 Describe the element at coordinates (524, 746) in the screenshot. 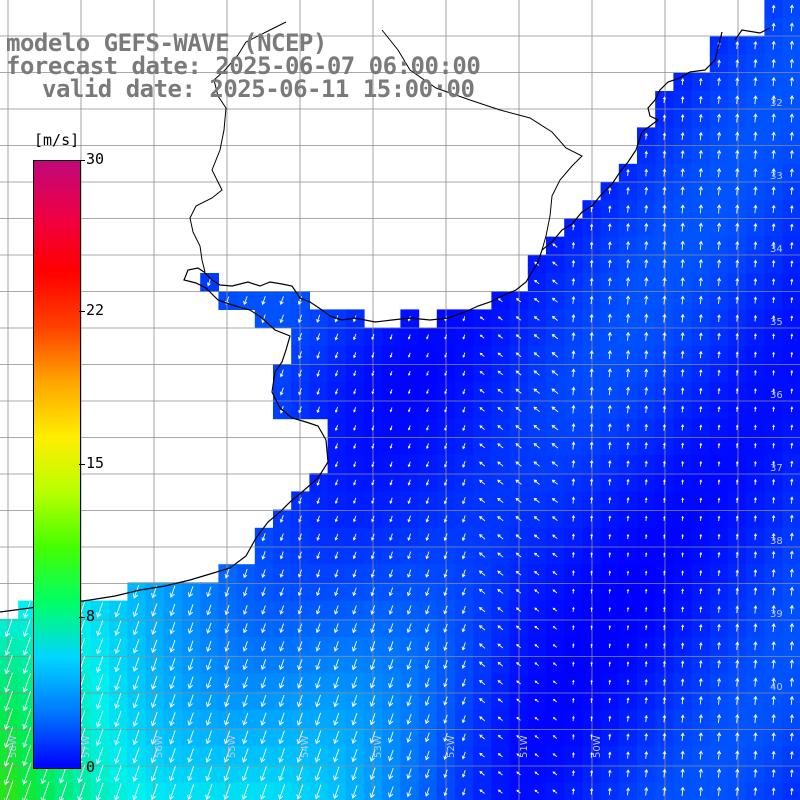

I see `longitude-label: 51W` at that location.